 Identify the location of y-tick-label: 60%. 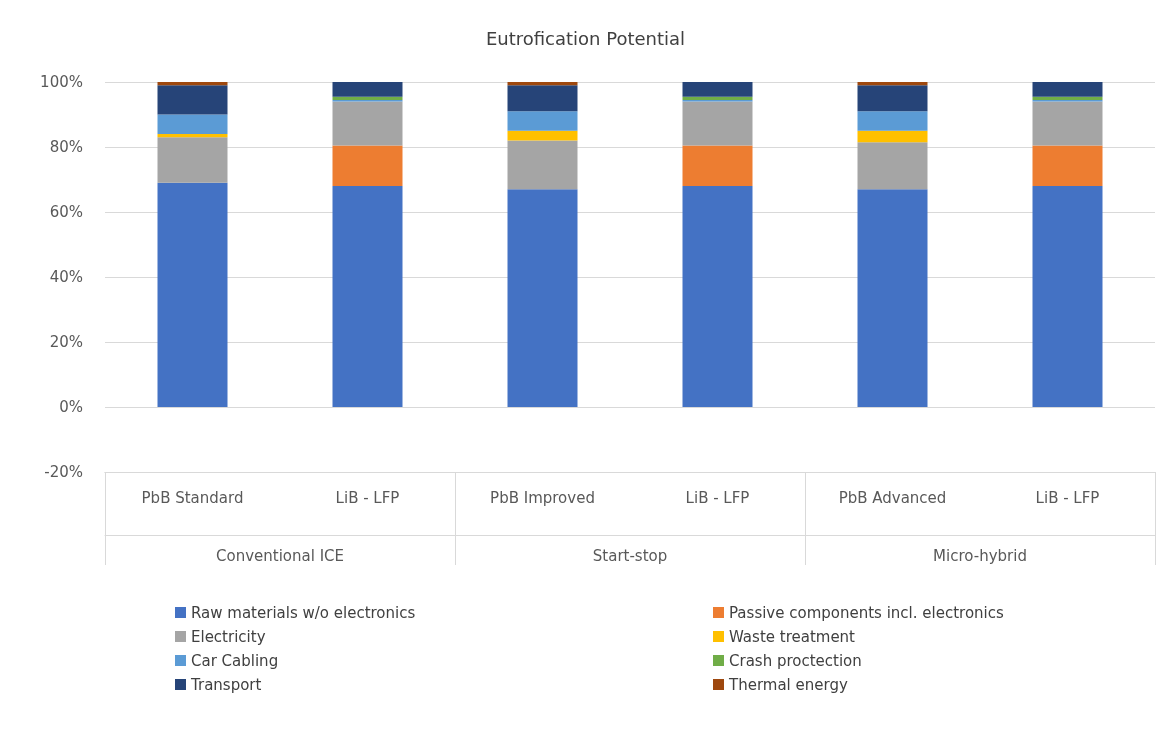
(66, 212).